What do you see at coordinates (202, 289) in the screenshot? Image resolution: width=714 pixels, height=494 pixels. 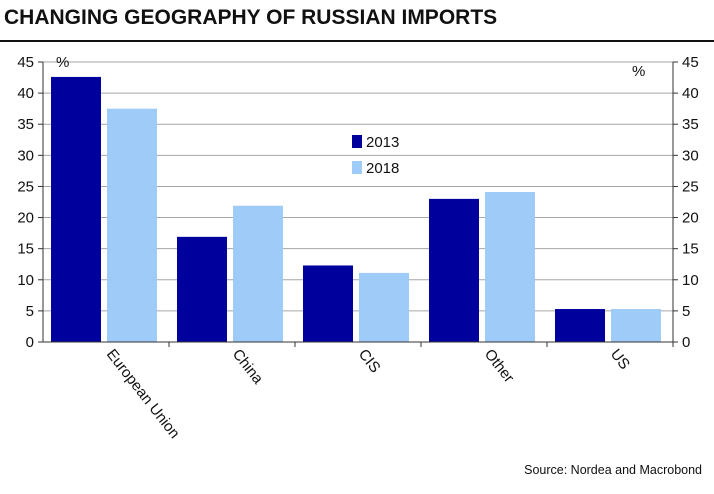 I see `bar-2013-china` at bounding box center [202, 289].